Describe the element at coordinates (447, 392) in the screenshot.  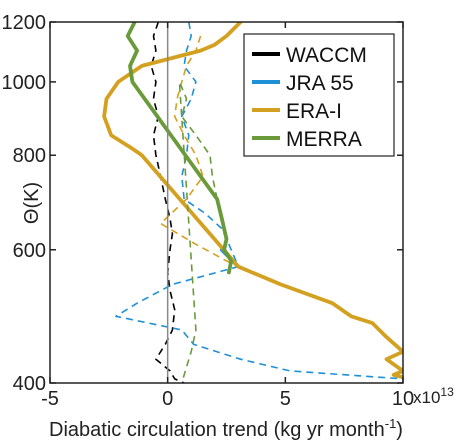
I see `x-multiplier-exponent: 13` at that location.